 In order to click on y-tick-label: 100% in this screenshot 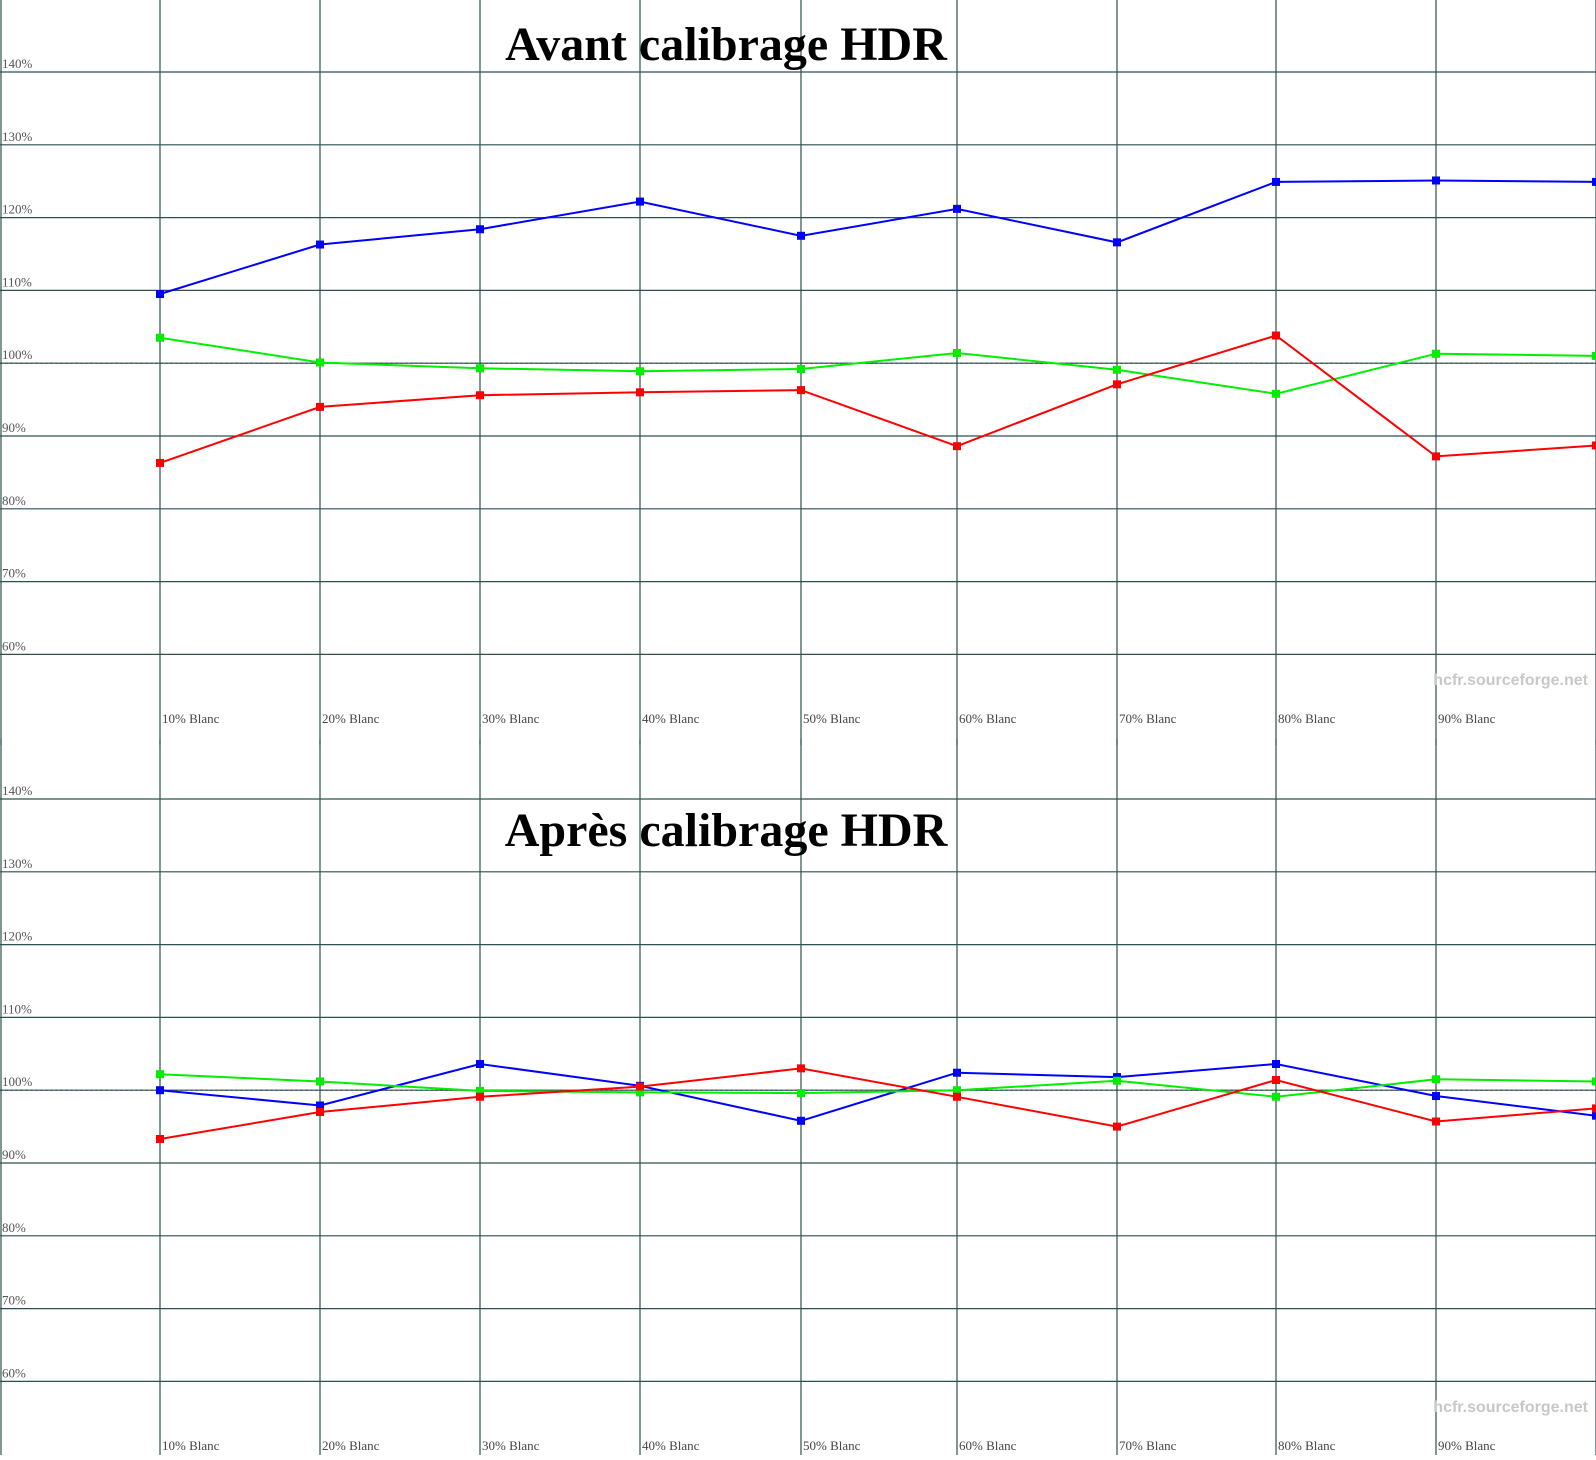, I will do `click(17, 354)`.